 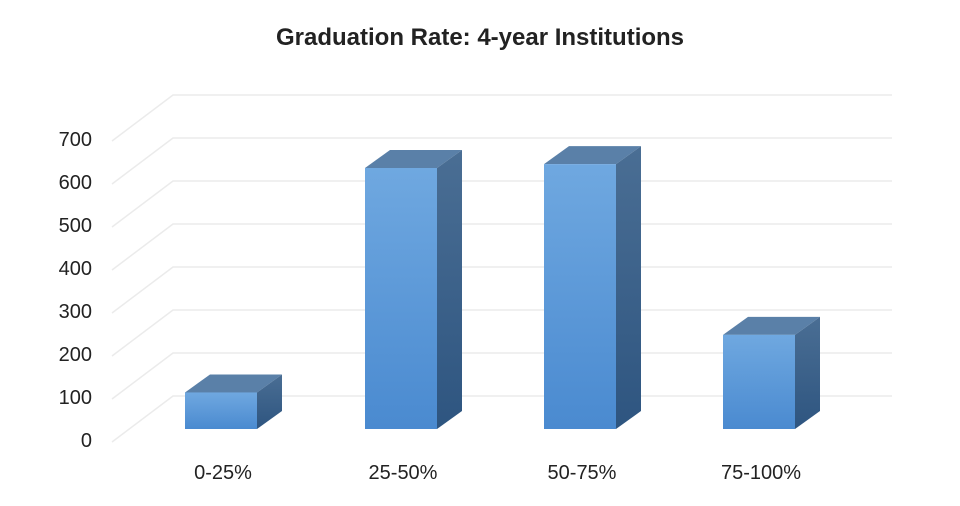 I want to click on y-tick-label: 200, so click(x=75, y=355).